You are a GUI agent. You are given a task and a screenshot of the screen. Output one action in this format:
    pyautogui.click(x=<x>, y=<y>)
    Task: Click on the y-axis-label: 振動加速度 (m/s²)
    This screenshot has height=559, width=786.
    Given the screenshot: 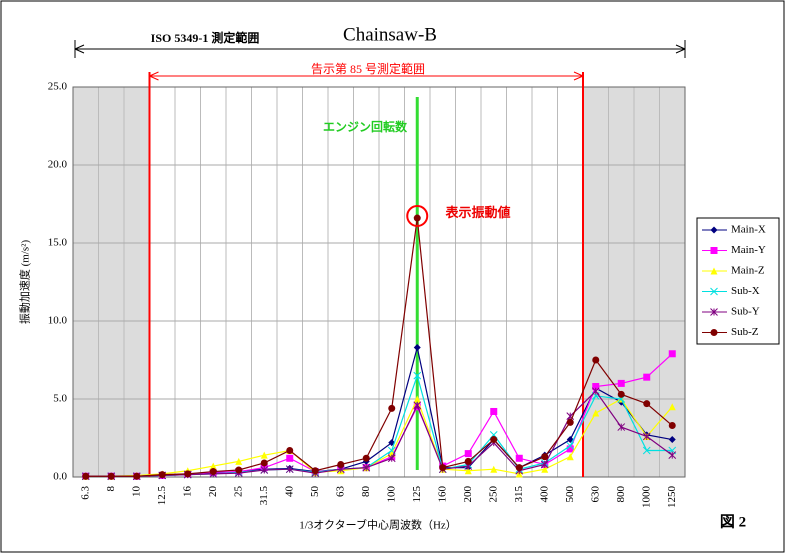 What is the action you would take?
    pyautogui.click(x=25, y=282)
    